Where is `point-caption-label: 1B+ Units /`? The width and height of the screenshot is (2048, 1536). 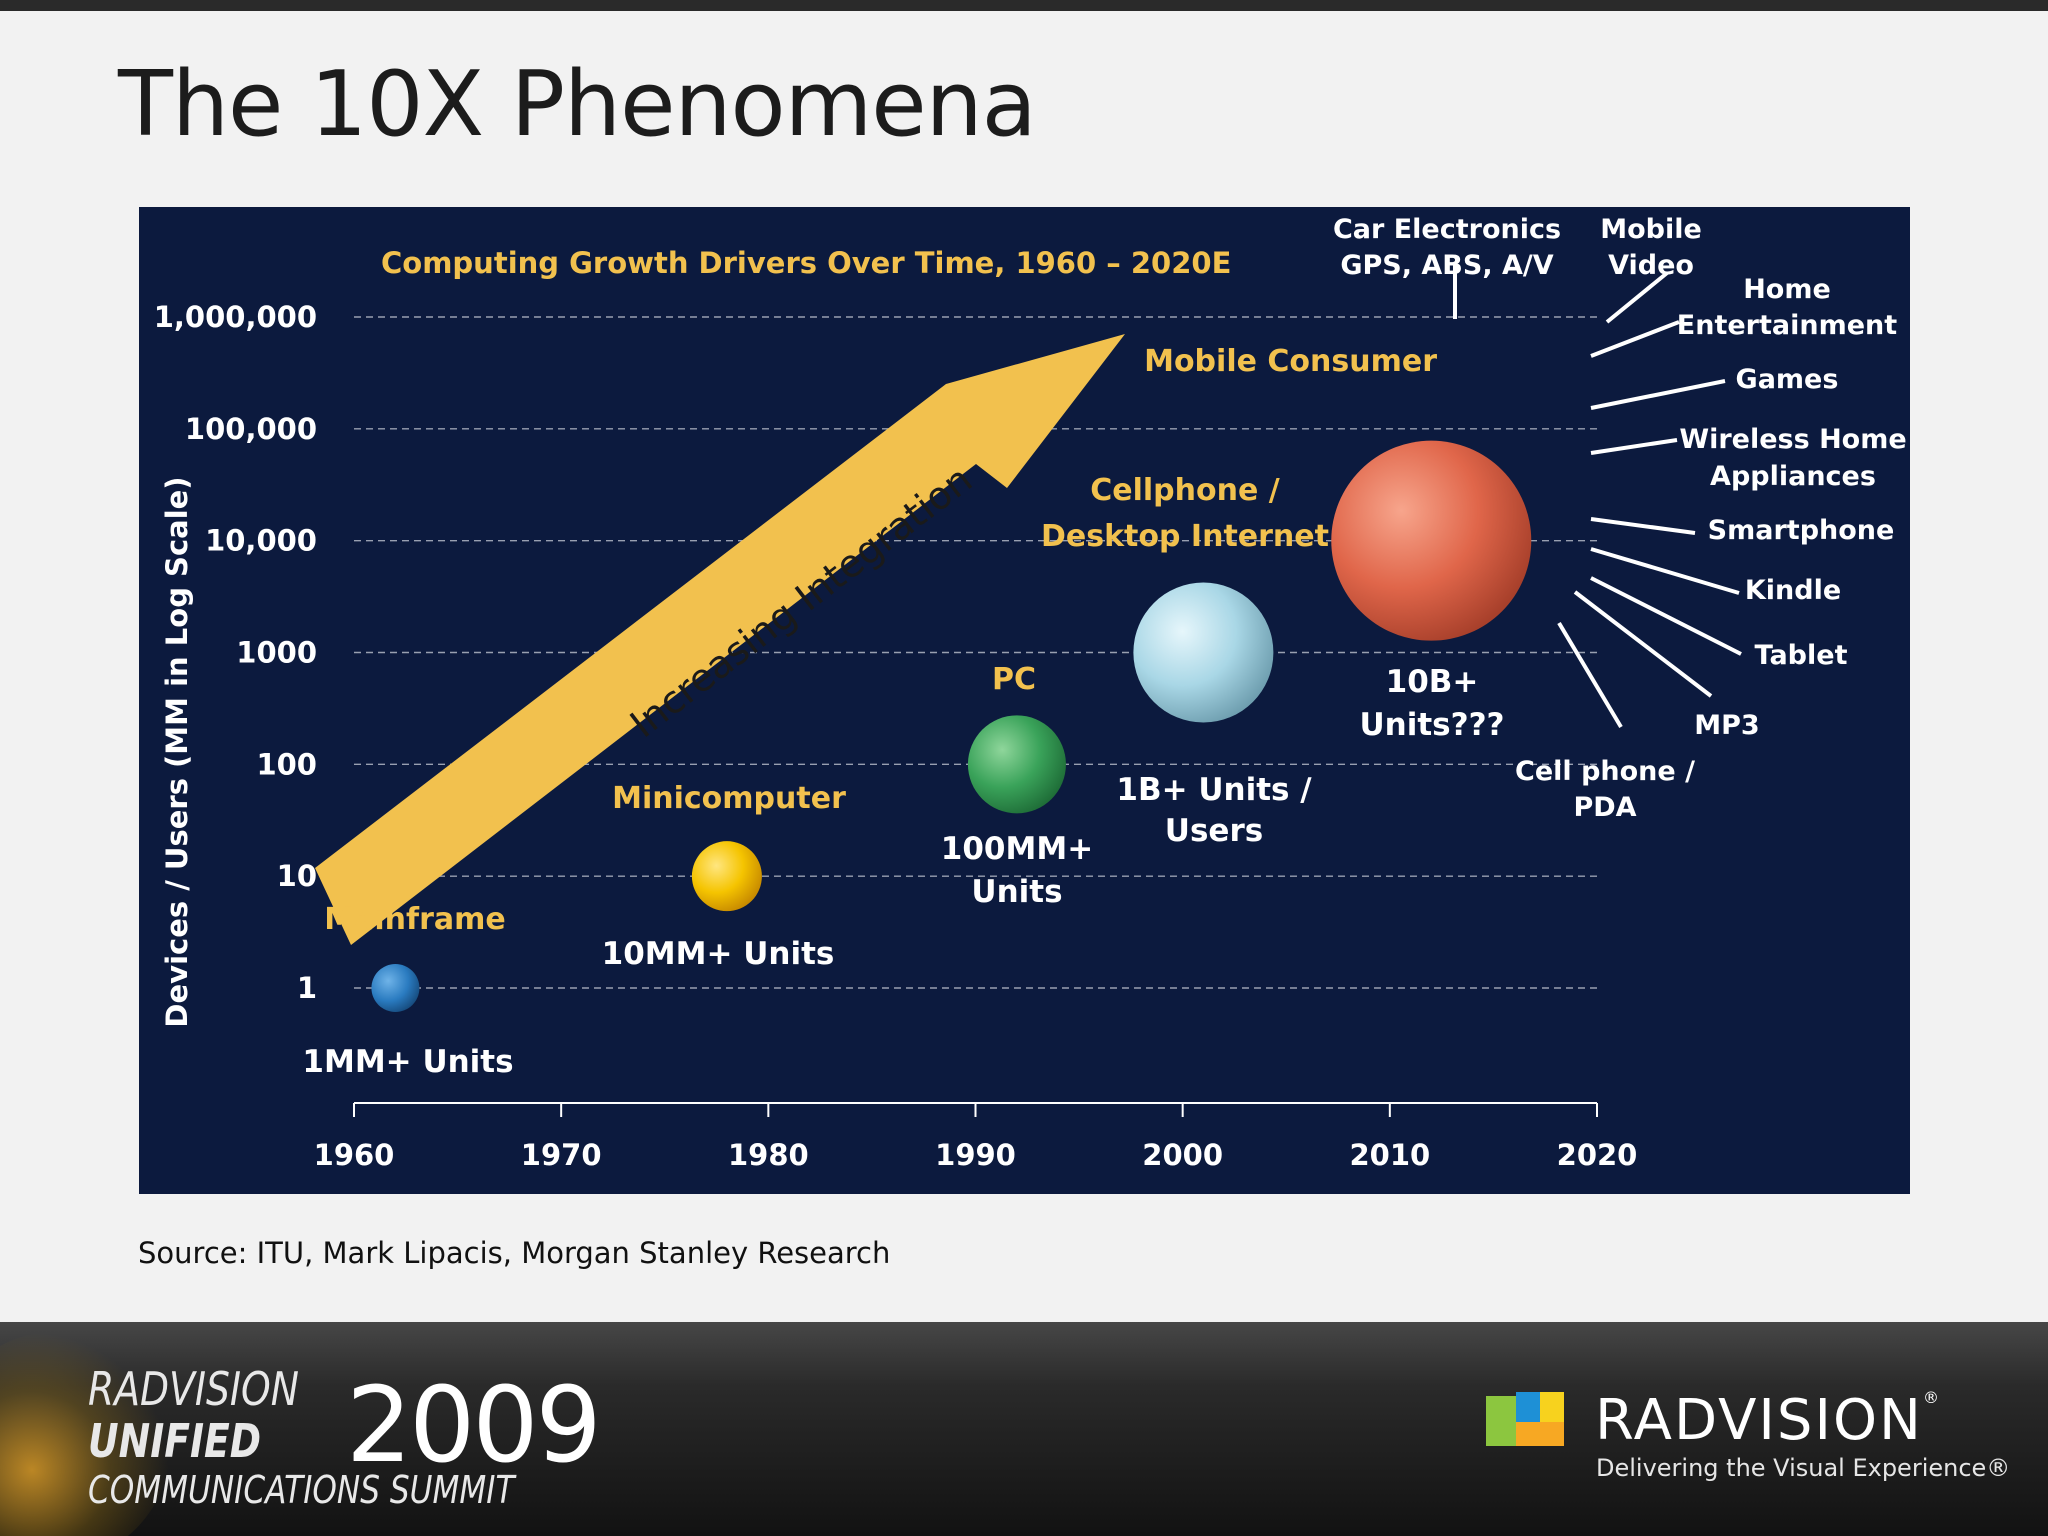 point-caption-label: 1B+ Units / is located at coordinates (1214, 790).